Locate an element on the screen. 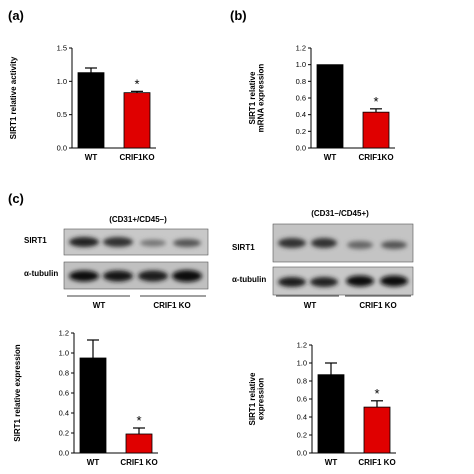  blot-right-sirt1-bands is located at coordinates (342, 243).